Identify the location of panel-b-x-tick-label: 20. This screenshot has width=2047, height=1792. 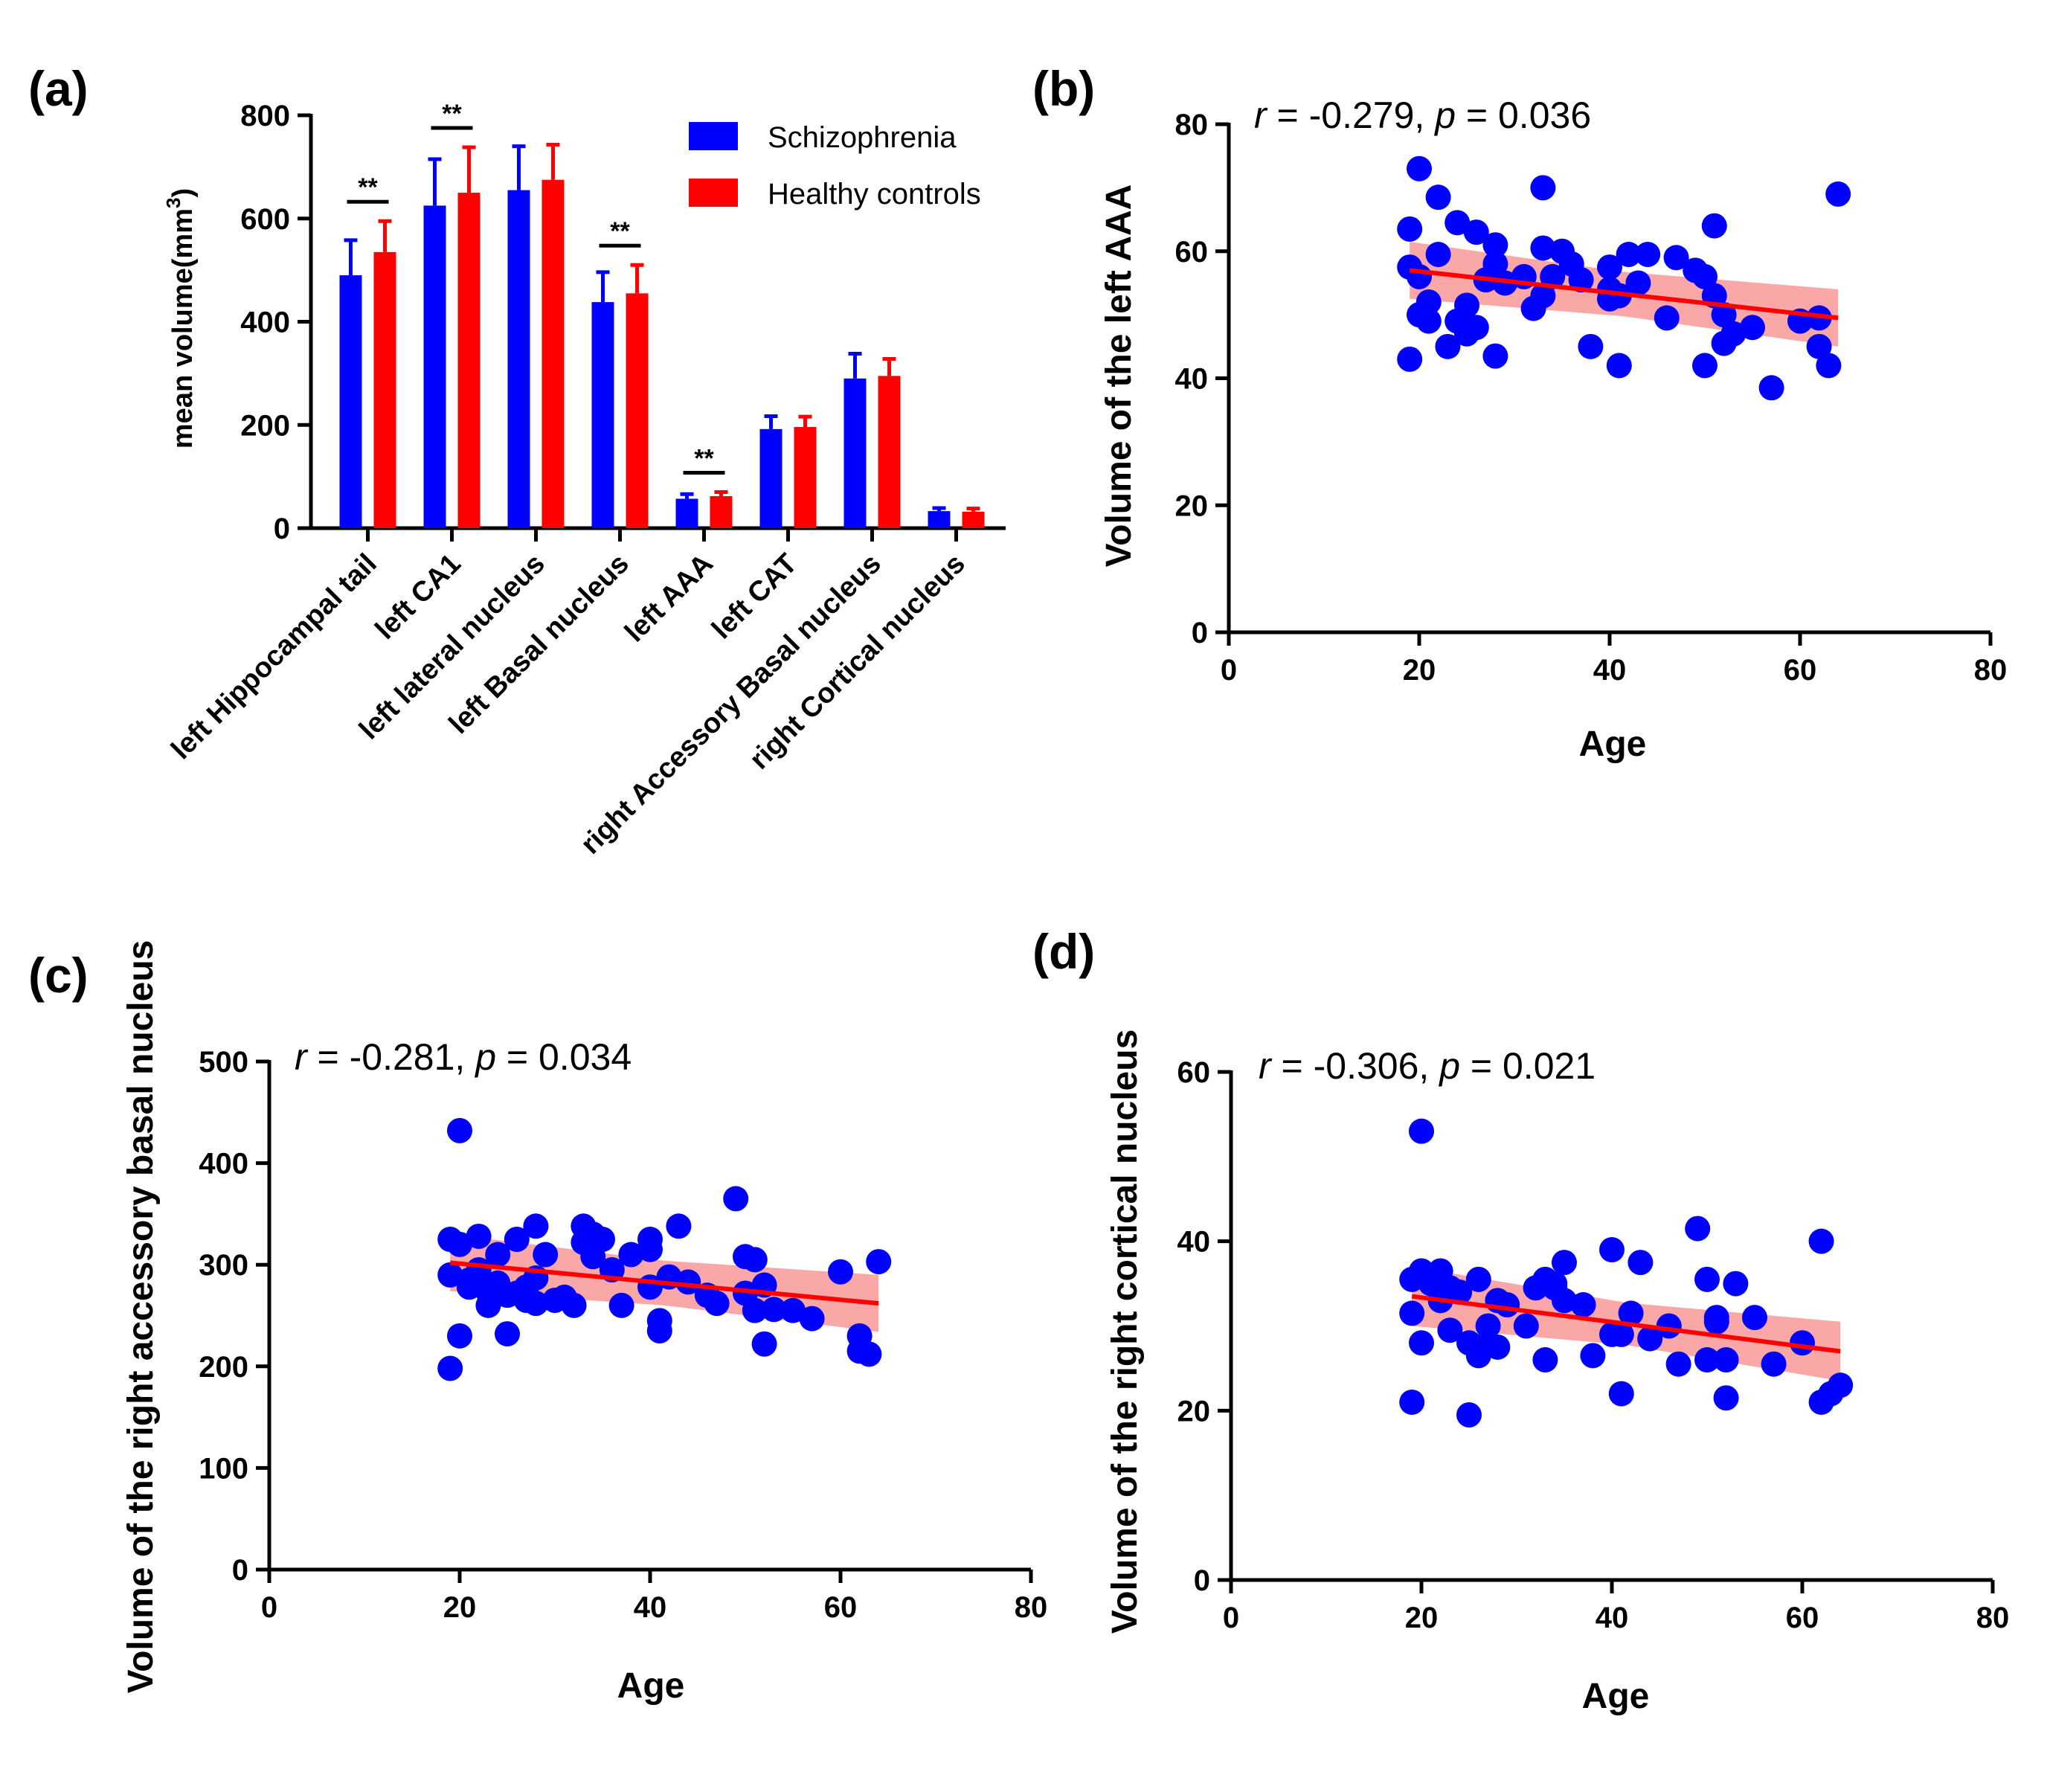
(1419, 671).